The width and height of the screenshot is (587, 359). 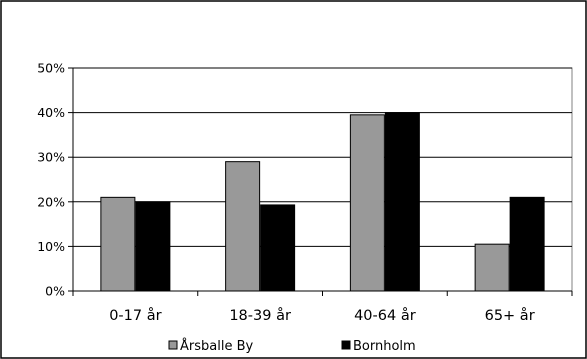 I want to click on x-tick-label: 40-64 år, so click(x=385, y=315).